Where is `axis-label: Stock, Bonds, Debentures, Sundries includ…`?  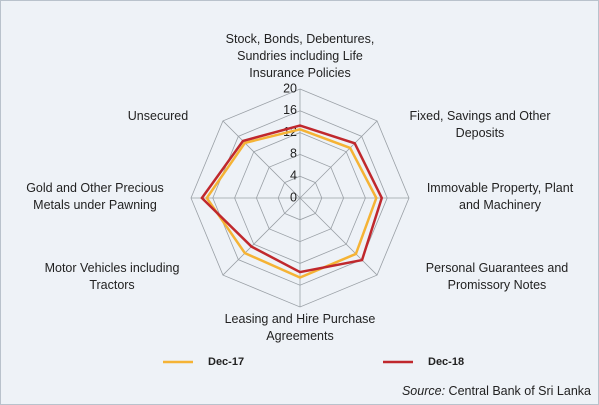 axis-label: Stock, Bonds, Debentures, Sundries includ… is located at coordinates (300, 56).